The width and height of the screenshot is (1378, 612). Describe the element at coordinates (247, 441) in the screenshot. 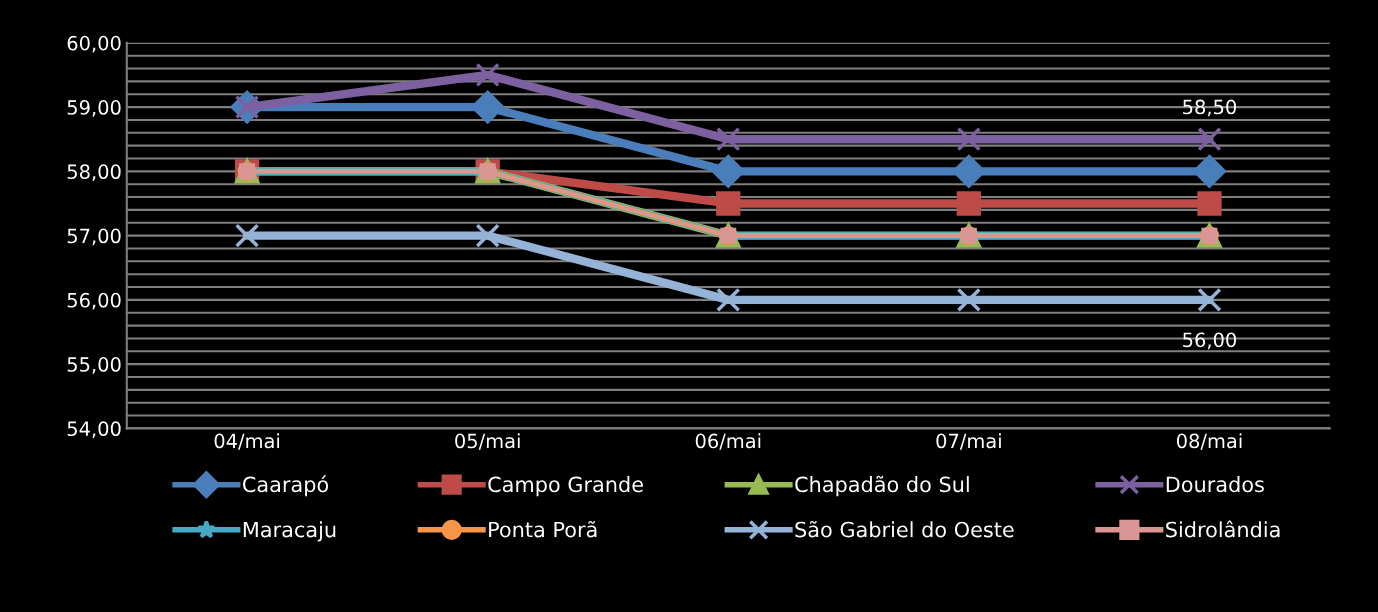

I see `x-tick-label: 04/mai` at that location.